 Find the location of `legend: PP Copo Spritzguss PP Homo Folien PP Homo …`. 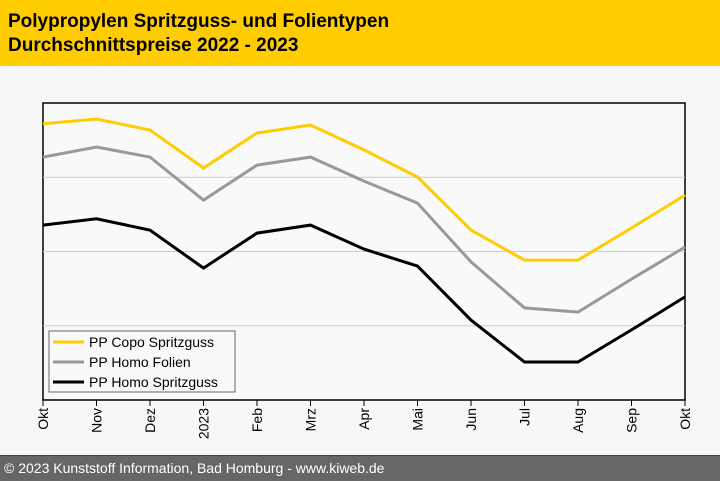

legend: PP Copo Spritzguss PP Homo Folien PP Homo … is located at coordinates (142, 361).